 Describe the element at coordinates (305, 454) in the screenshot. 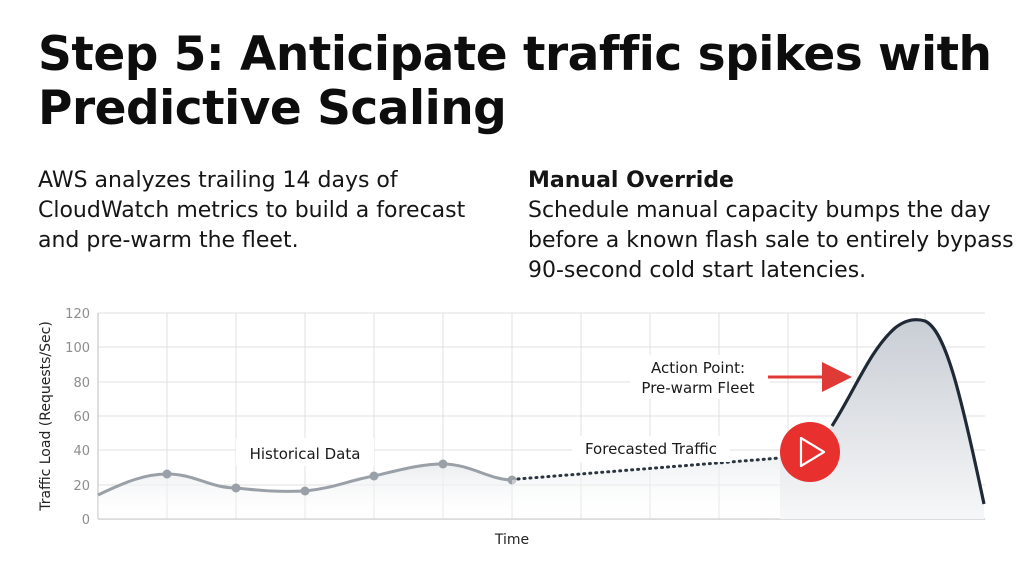

I see `historical-data-label: Historical Data` at that location.